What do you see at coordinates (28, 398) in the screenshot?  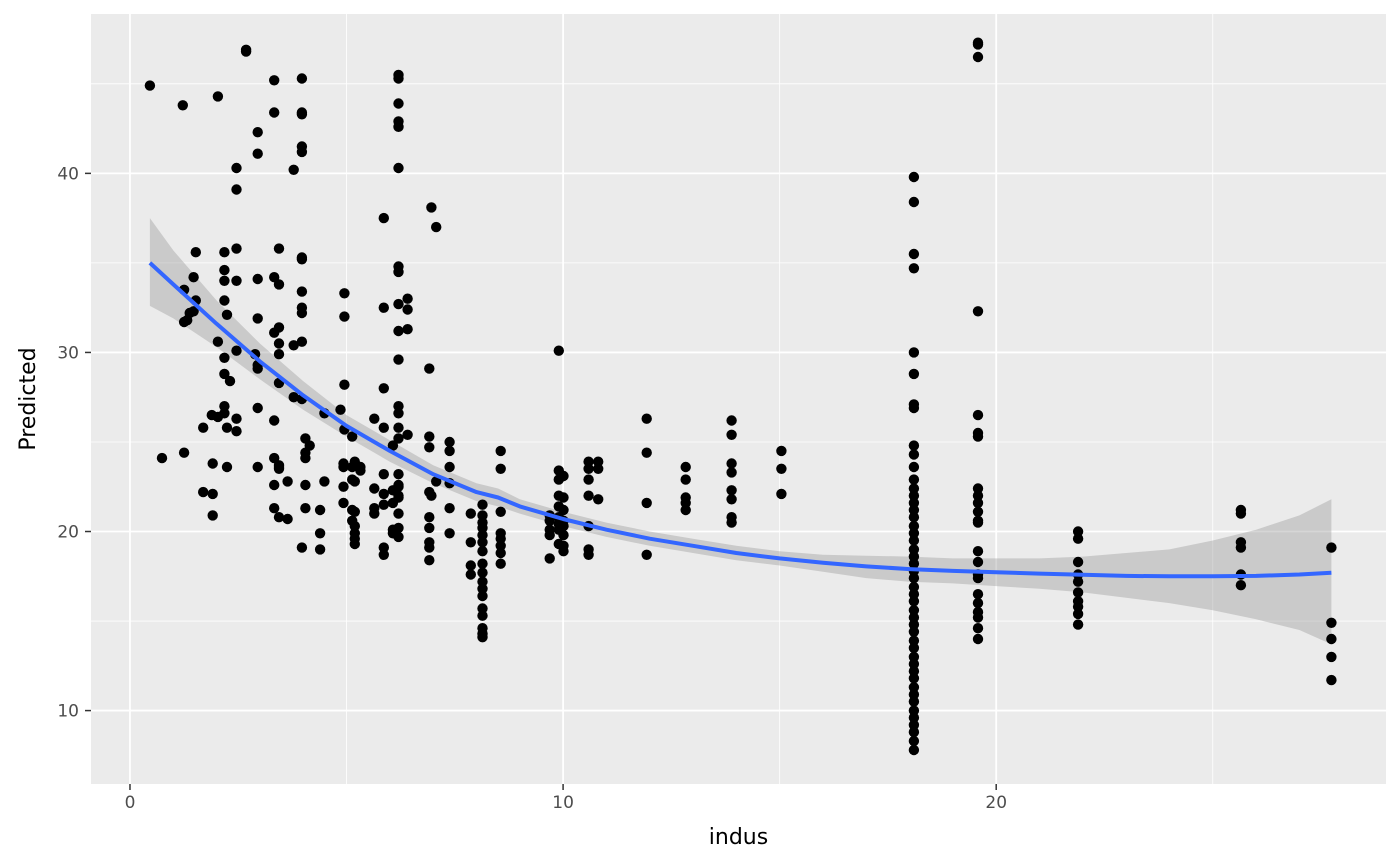 I see `y-axis-title: Predicted` at bounding box center [28, 398].